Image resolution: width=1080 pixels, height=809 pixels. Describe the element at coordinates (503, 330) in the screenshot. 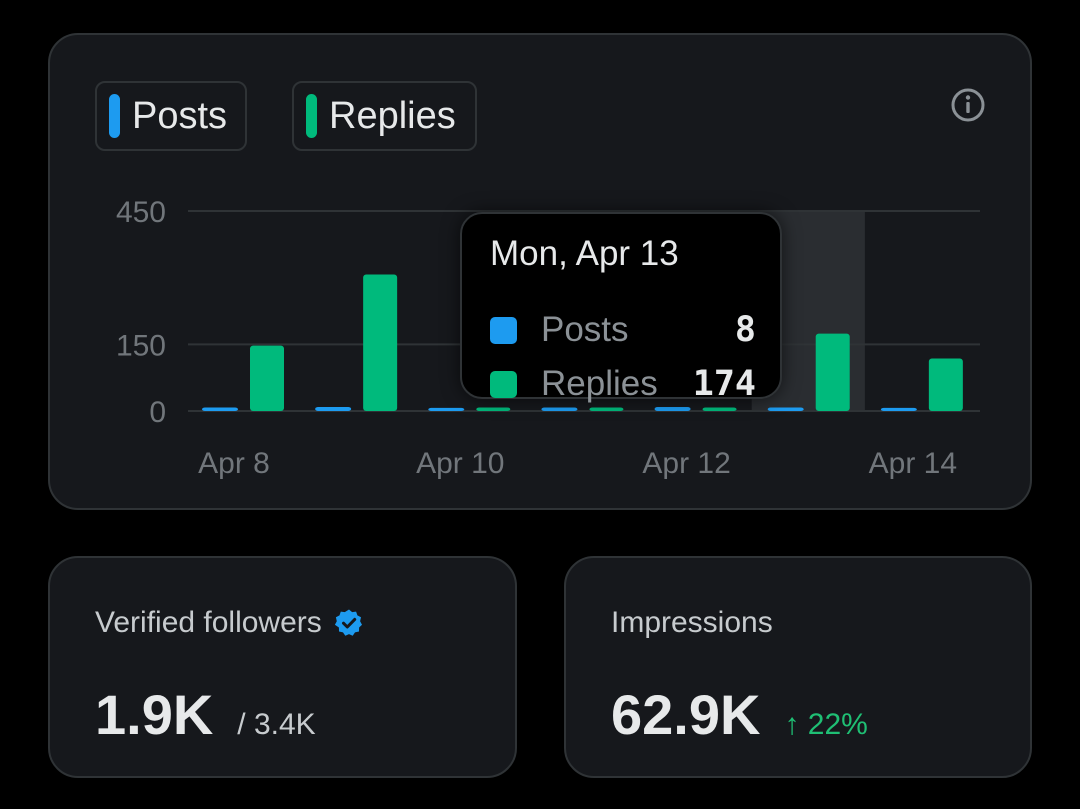

I see `tooltip-posts-swatch` at that location.